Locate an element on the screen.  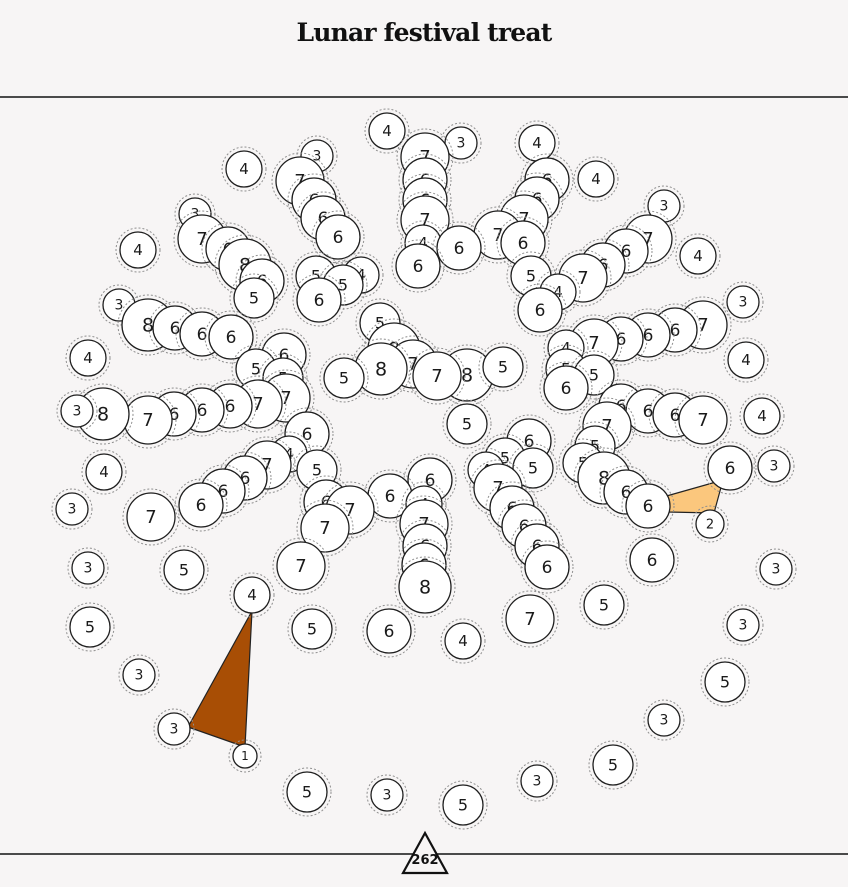
number-dot: 8 is located at coordinates (425, 587).